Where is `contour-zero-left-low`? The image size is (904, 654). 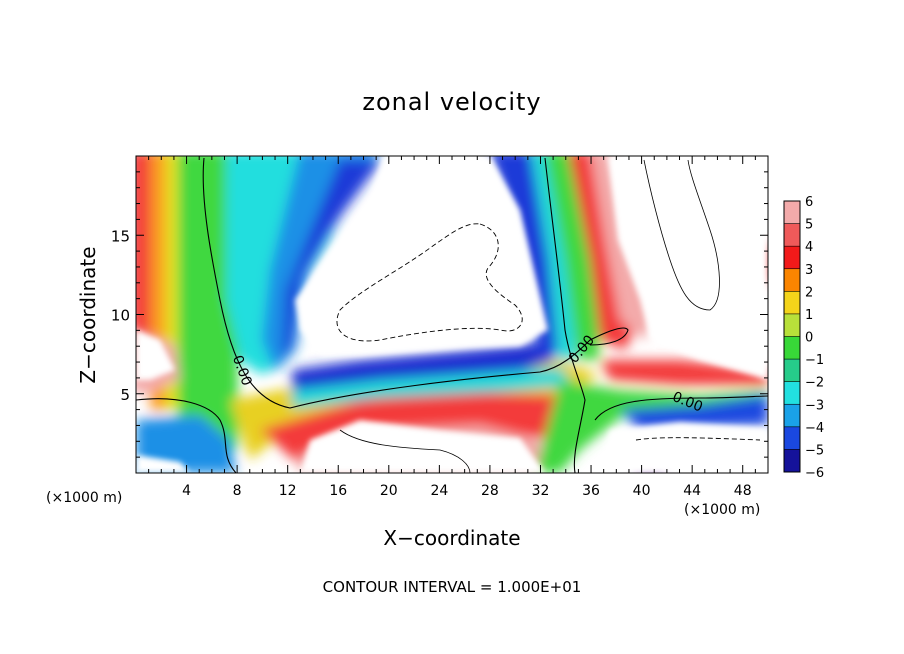
contour-zero-left-low is located at coordinates (186, 435).